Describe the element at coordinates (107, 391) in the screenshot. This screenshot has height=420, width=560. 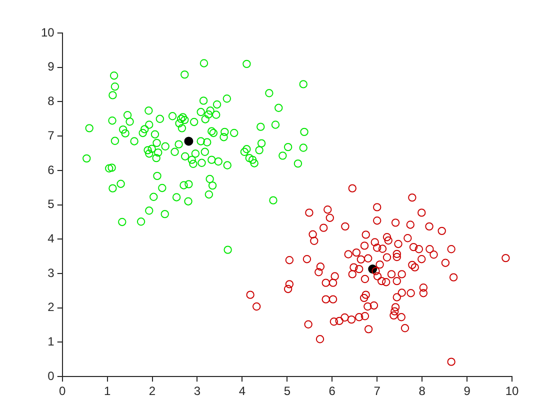
I see `x-tick-label: 1` at that location.